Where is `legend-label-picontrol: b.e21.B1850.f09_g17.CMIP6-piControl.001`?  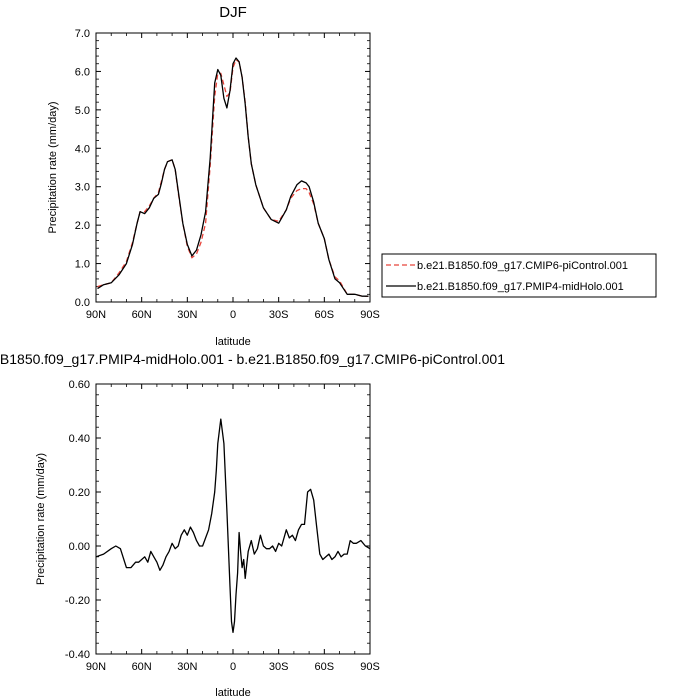
legend-label-picontrol: b.e21.B1850.f09_g17.CMIP6-piControl.001 is located at coordinates (522, 266).